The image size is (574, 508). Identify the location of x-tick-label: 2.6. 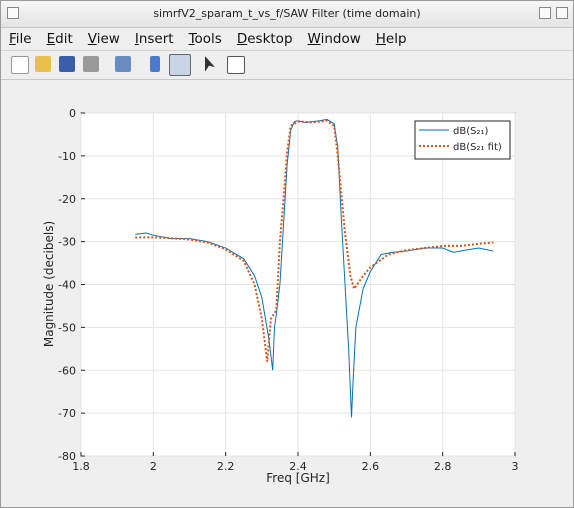
(371, 466).